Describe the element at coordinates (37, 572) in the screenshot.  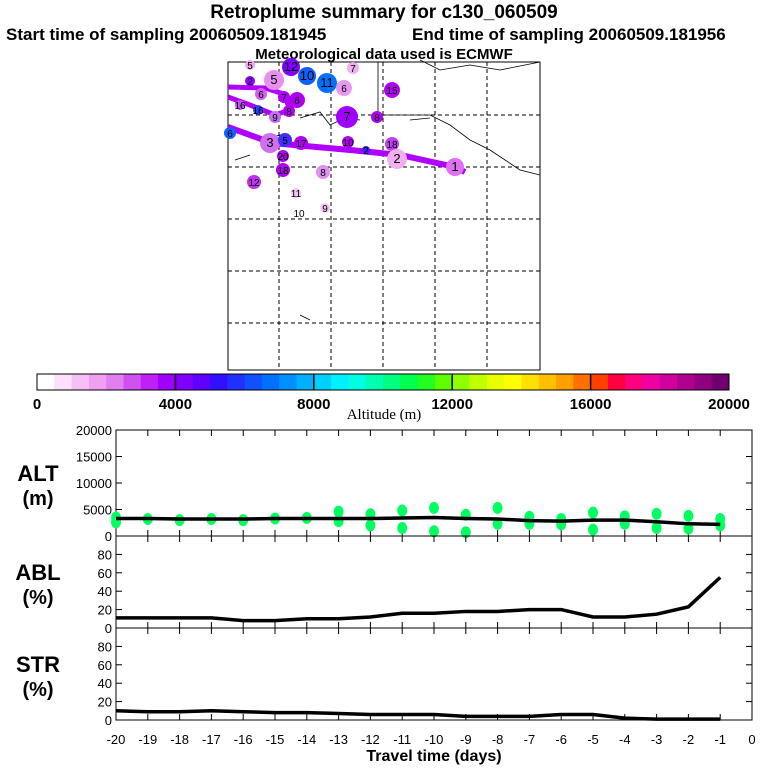
I see `panel-label: ABL` at that location.